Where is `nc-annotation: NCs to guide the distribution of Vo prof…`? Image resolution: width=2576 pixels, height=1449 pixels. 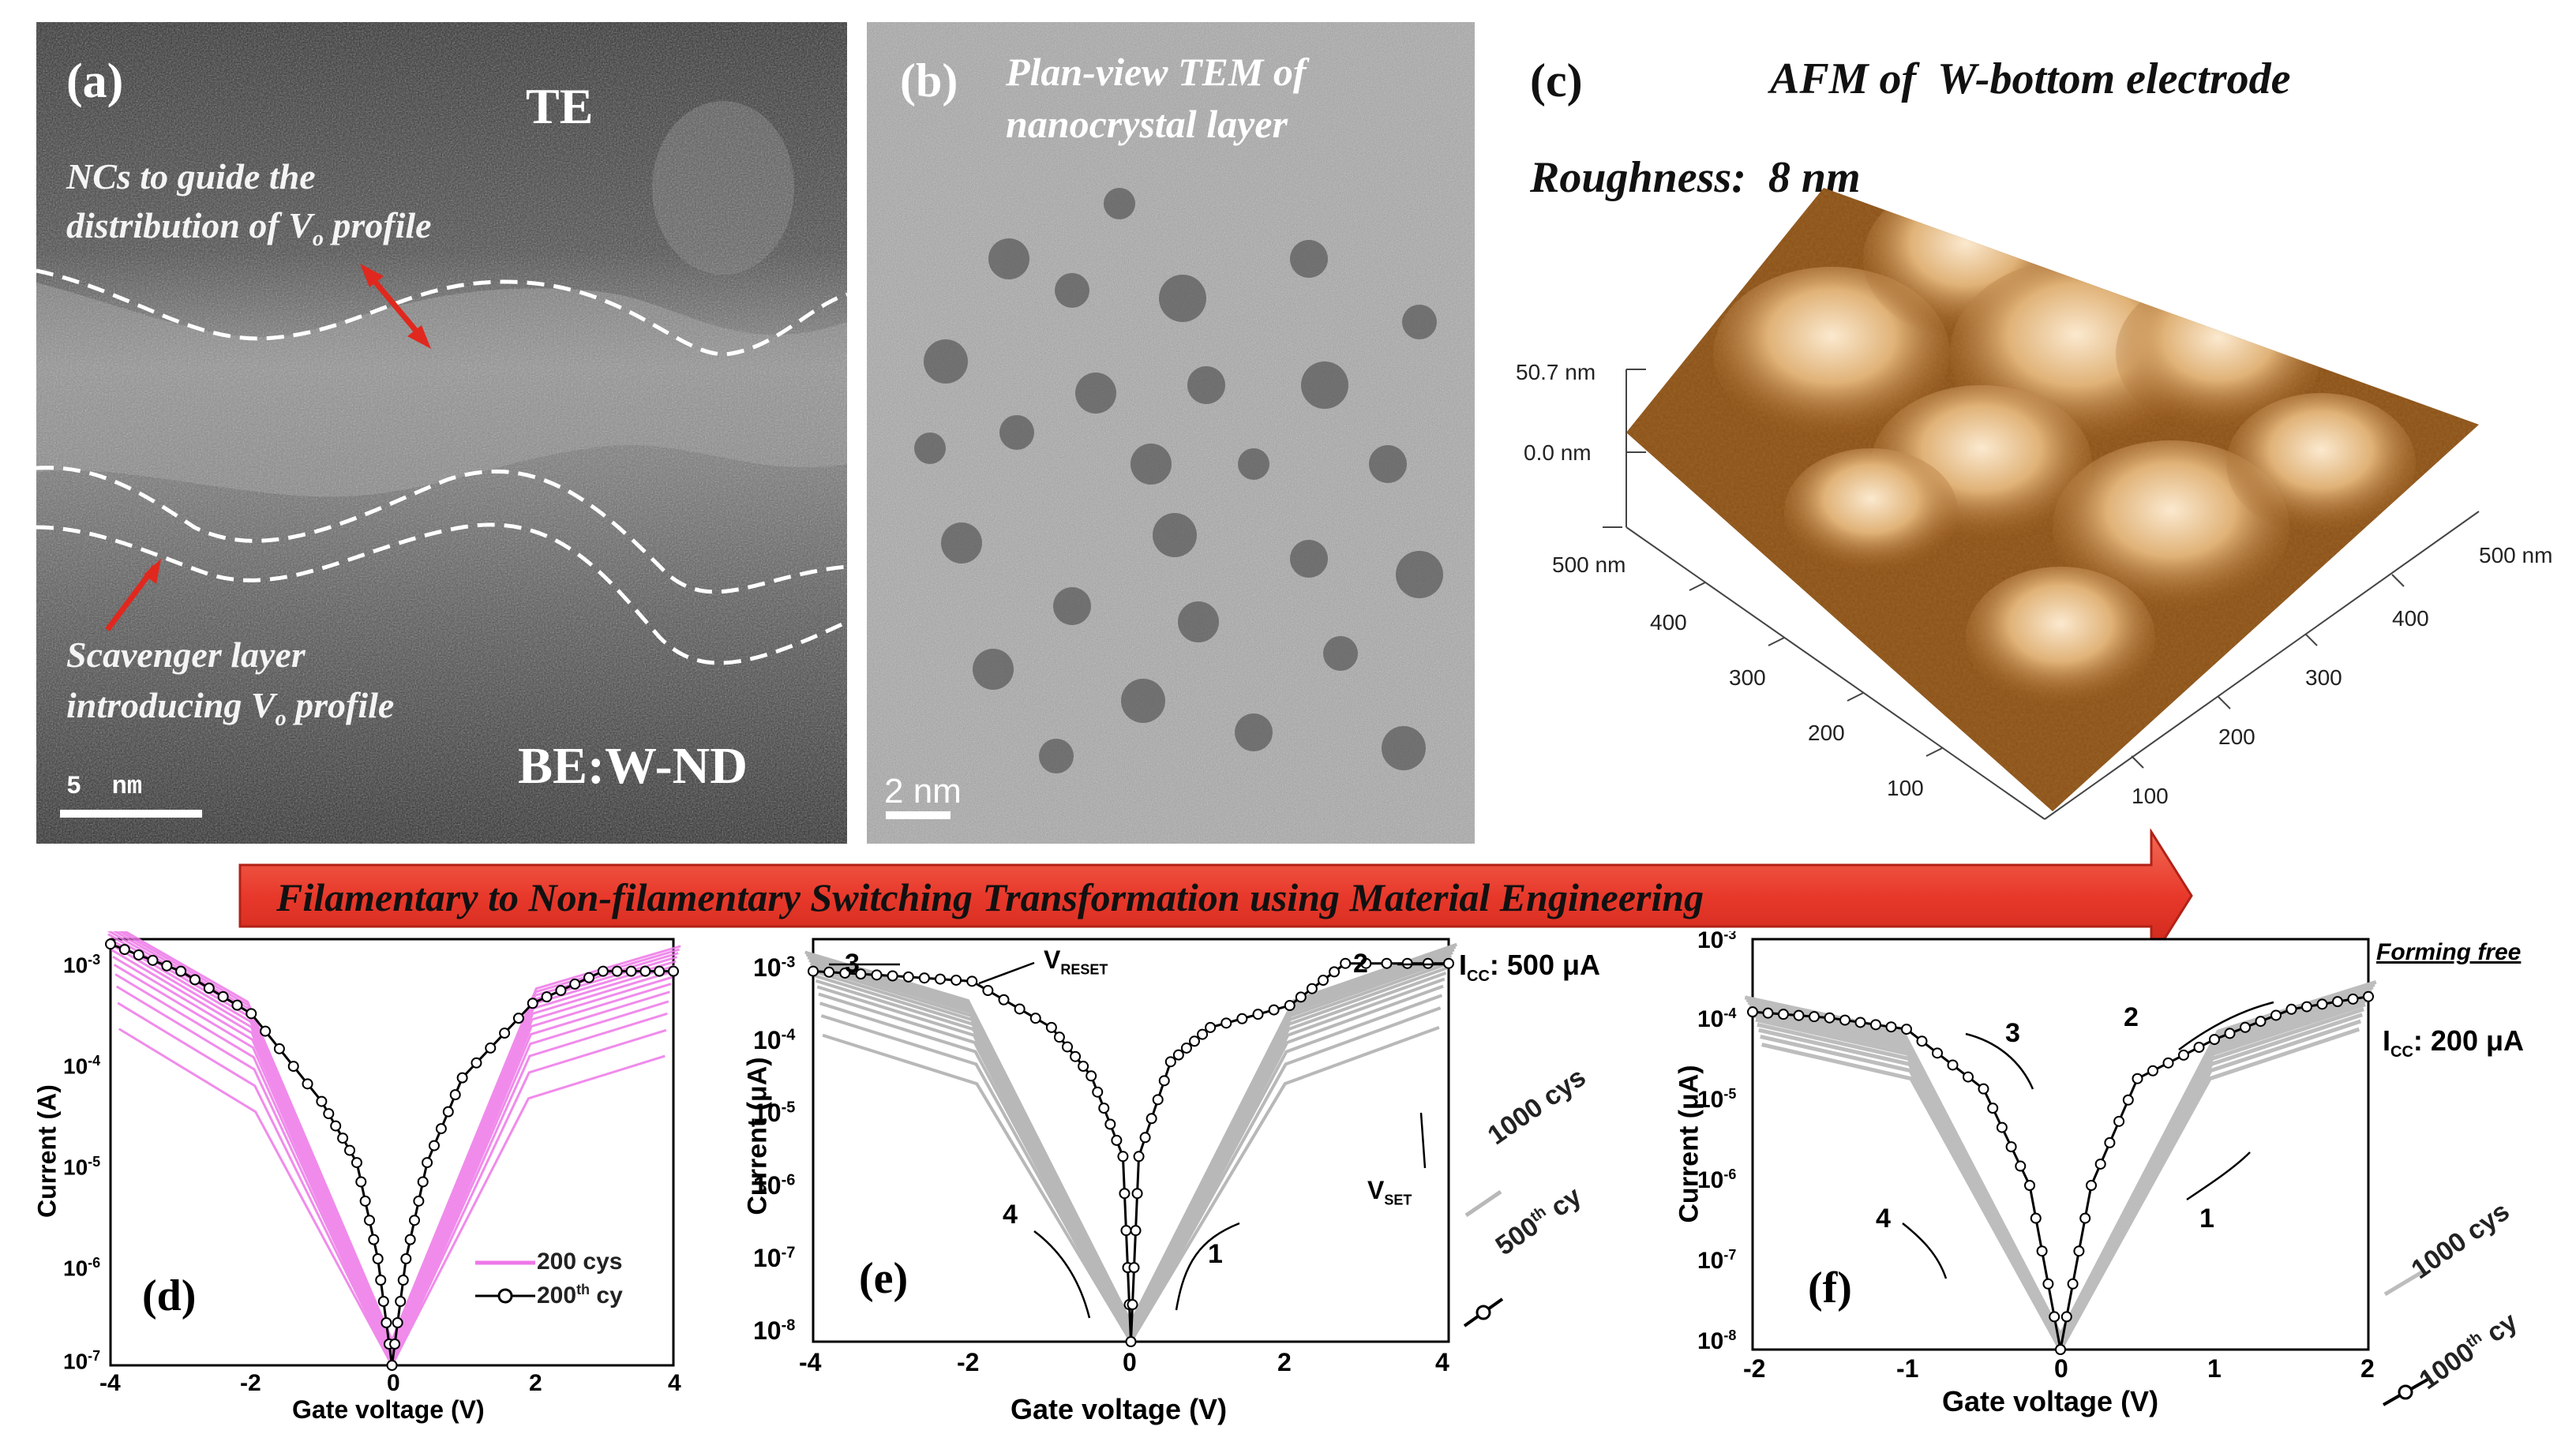 nc-annotation: NCs to guide the distribution of Vo prof… is located at coordinates (249, 208).